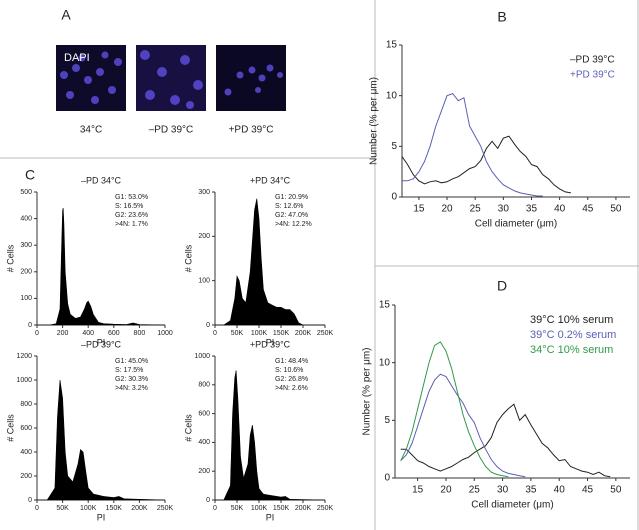 The width and height of the screenshot is (639, 530). What do you see at coordinates (66, 15) in the screenshot?
I see `panel-letter: A` at bounding box center [66, 15].